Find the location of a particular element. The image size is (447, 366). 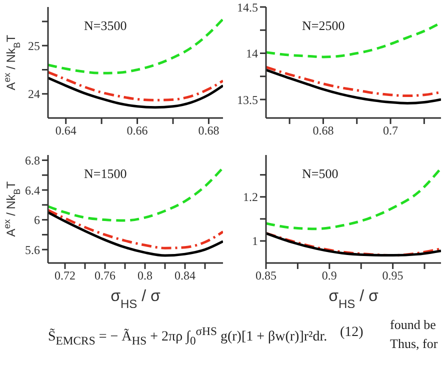

text: (12) is located at coordinates (352, 333).